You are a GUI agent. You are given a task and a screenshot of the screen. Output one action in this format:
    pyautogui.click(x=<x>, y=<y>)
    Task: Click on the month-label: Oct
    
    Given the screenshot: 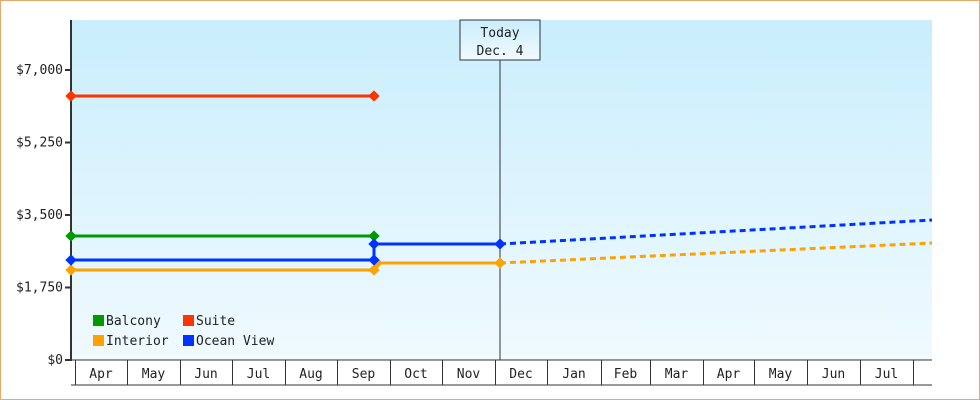 What is the action you would take?
    pyautogui.click(x=415, y=374)
    